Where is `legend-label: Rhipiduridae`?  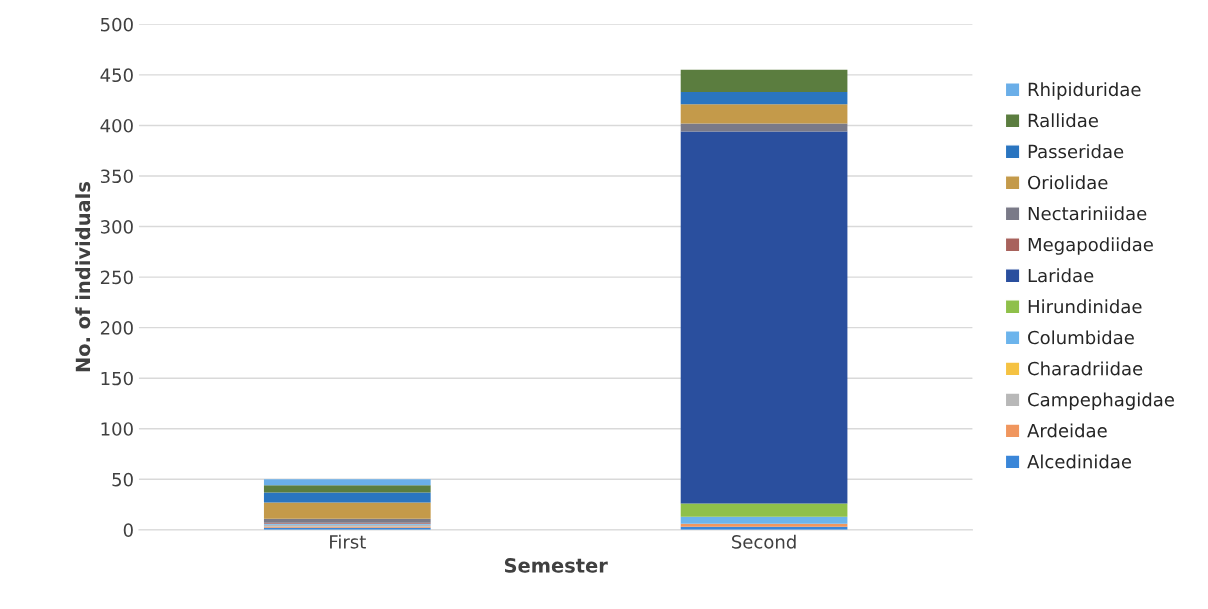 legend-label: Rhipiduridae is located at coordinates (1084, 91).